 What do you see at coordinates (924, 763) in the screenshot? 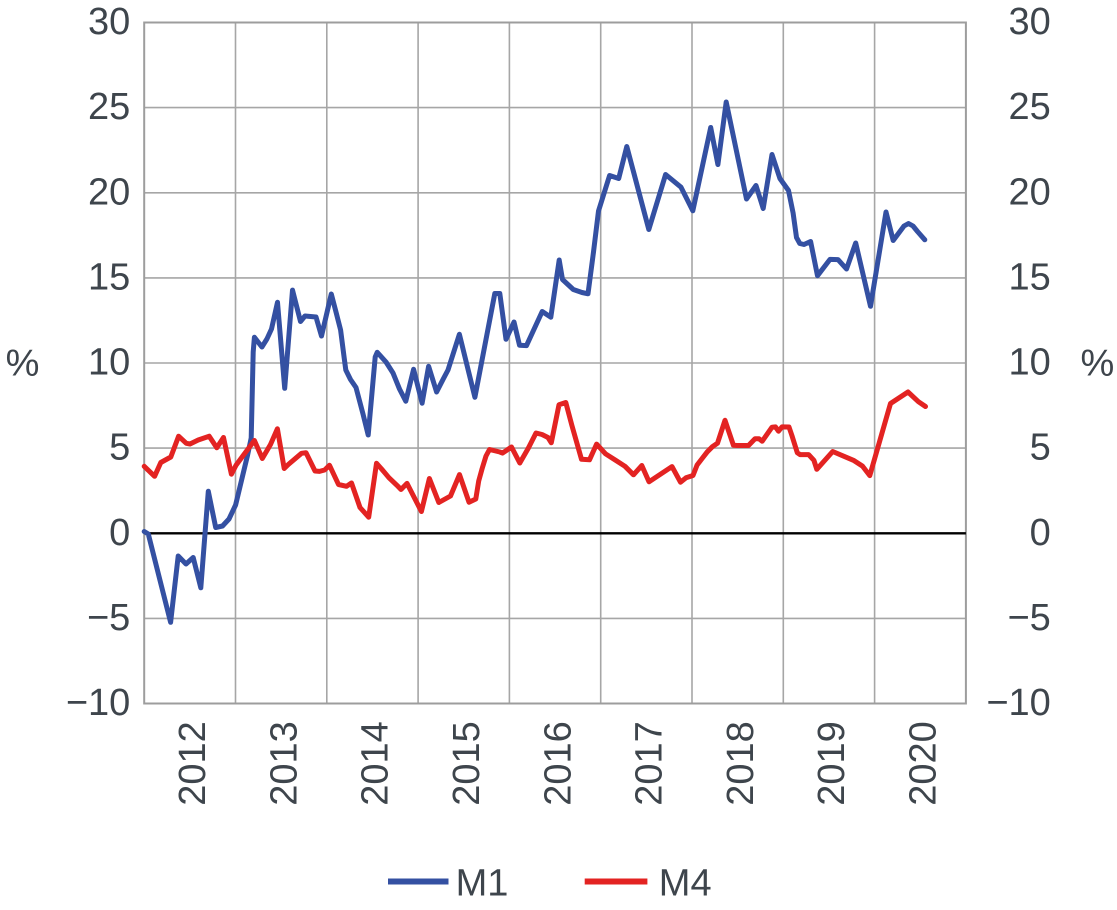
I see `svg-text: 2020` at bounding box center [924, 763].